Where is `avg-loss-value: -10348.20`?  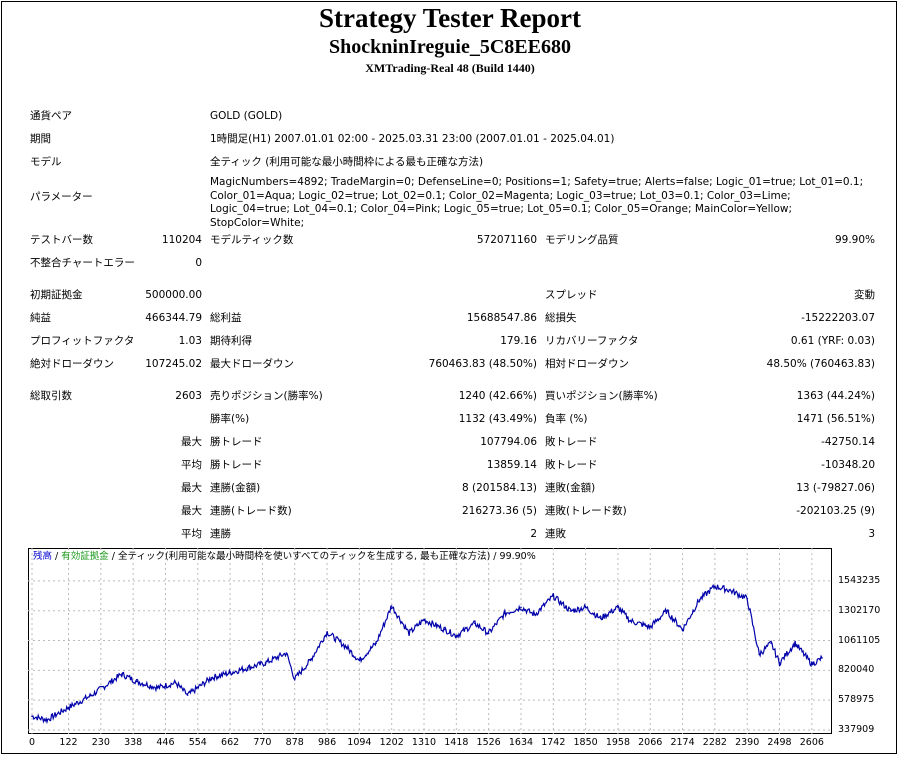 avg-loss-value: -10348.20 is located at coordinates (848, 465).